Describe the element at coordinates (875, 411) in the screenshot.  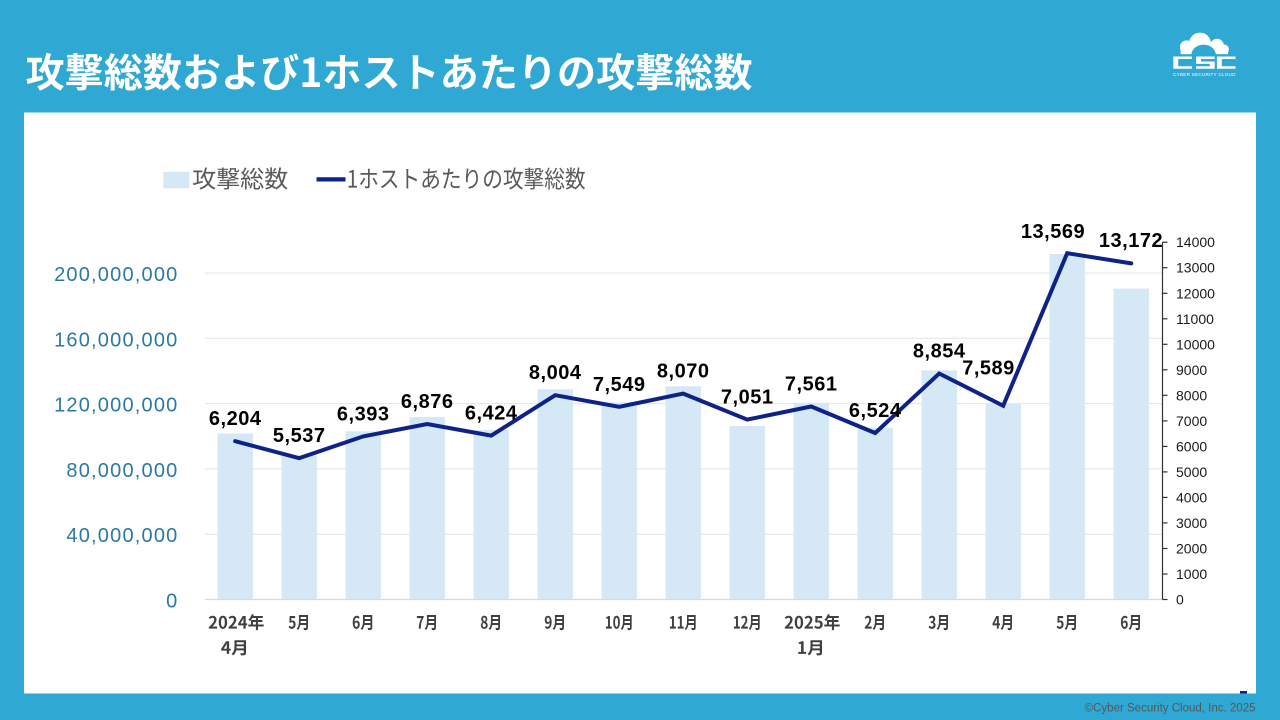
I see `svg-text: 6,524` at that location.